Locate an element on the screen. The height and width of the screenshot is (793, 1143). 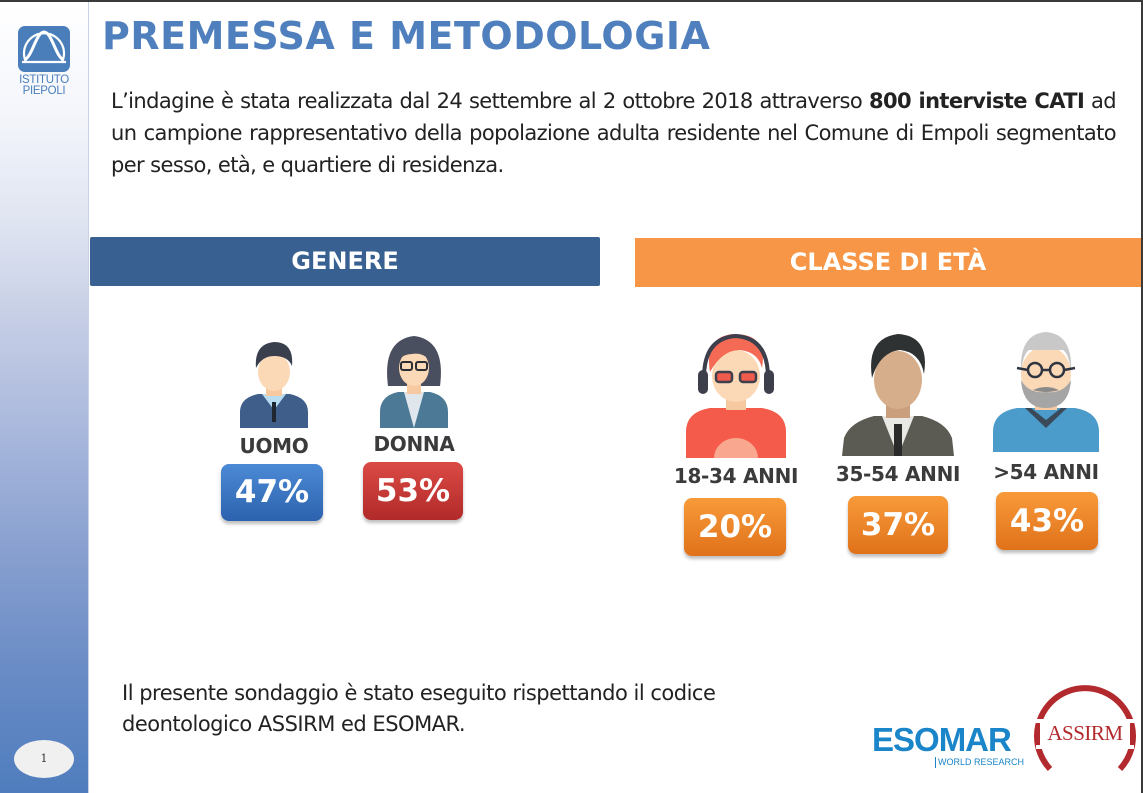
uomo-label: UOMO is located at coordinates (274, 446).